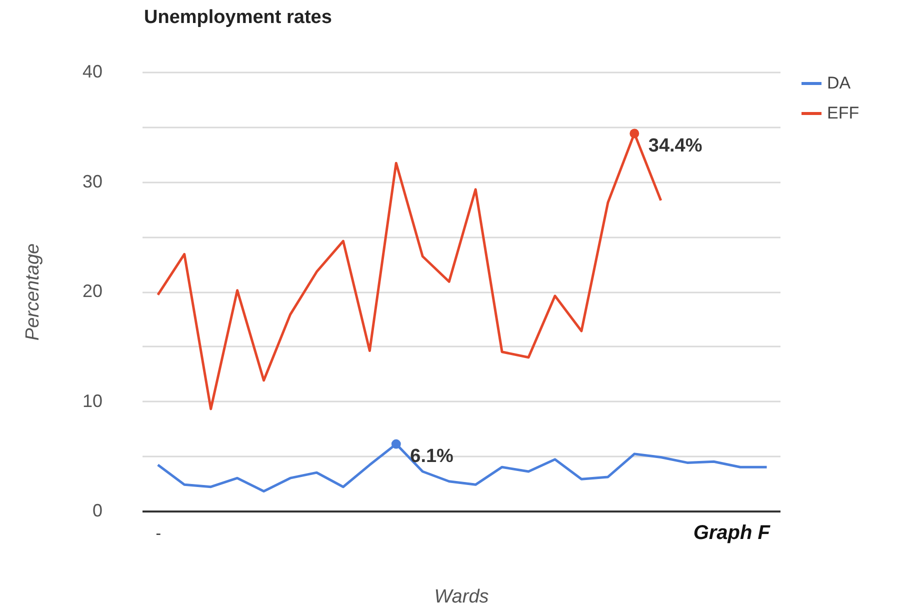 This screenshot has width=906, height=609. I want to click on x-axis-title: Wards, so click(462, 597).